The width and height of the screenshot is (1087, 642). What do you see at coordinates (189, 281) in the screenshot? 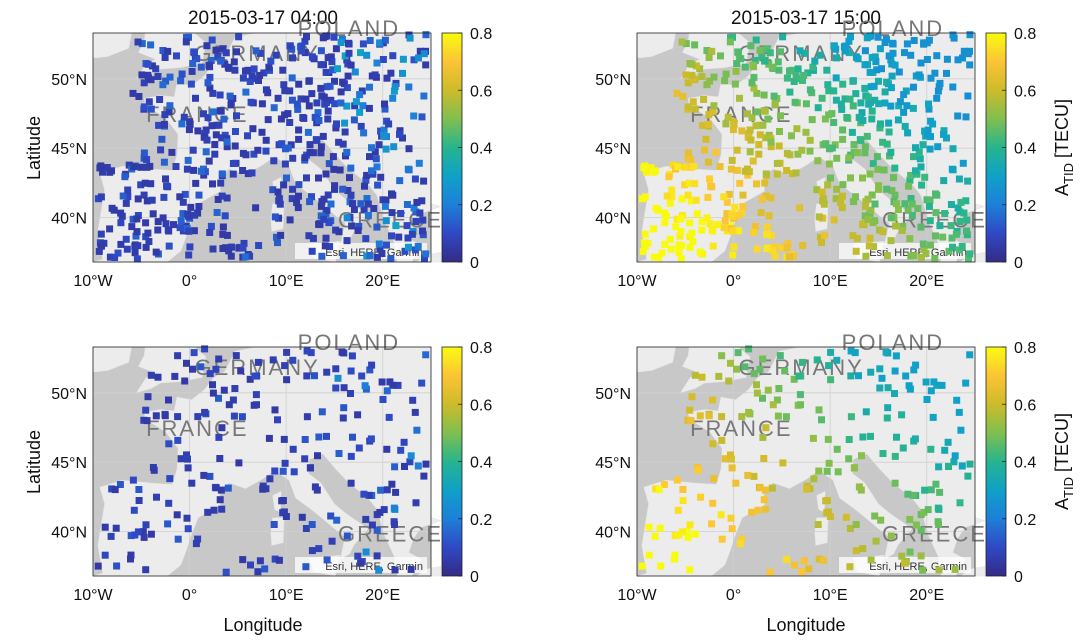
I see `x-tick-label: 0°` at bounding box center [189, 281].